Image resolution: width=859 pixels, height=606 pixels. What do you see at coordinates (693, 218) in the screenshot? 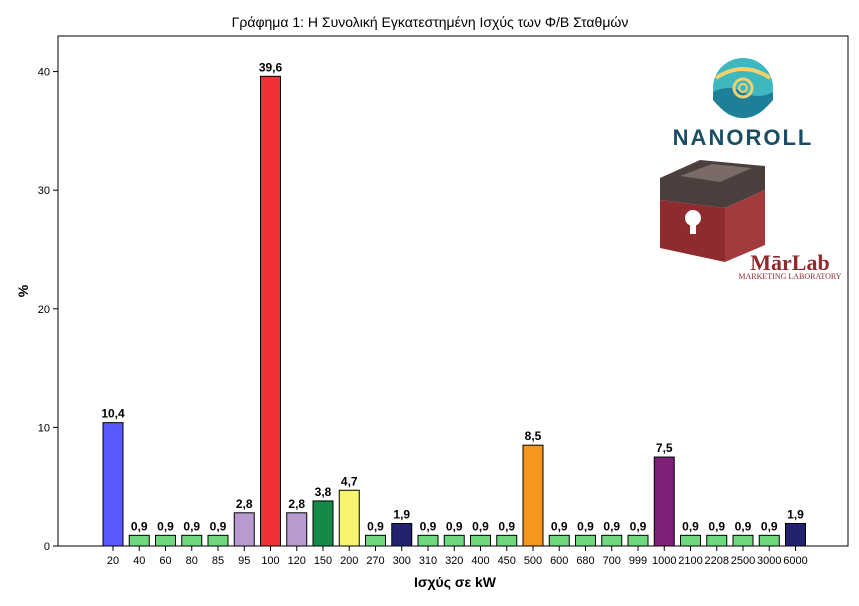
I see `keyhole-icon` at bounding box center [693, 218].